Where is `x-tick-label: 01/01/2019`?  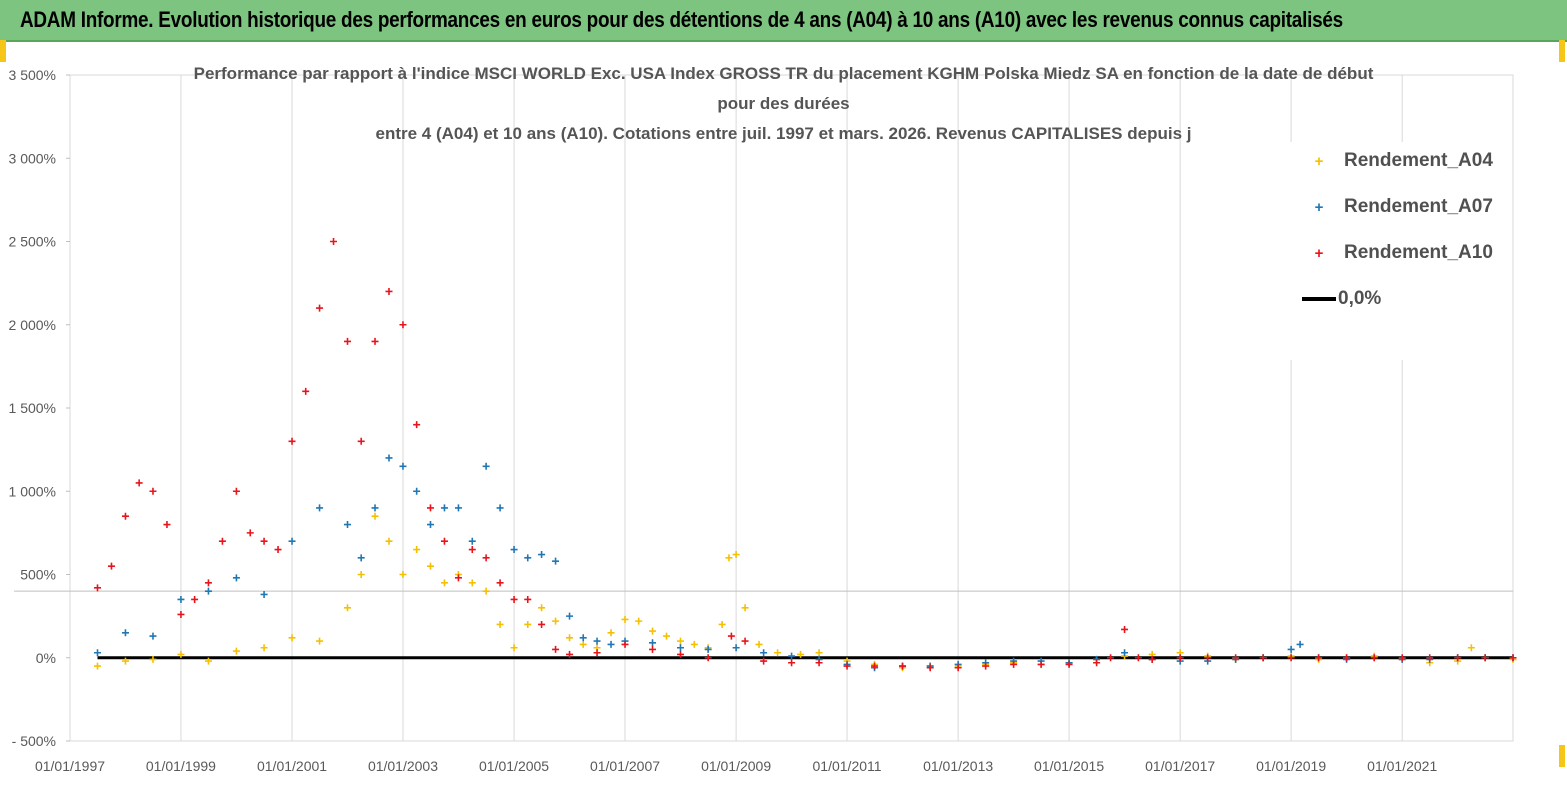
x-tick-label: 01/01/2019 is located at coordinates (1291, 766).